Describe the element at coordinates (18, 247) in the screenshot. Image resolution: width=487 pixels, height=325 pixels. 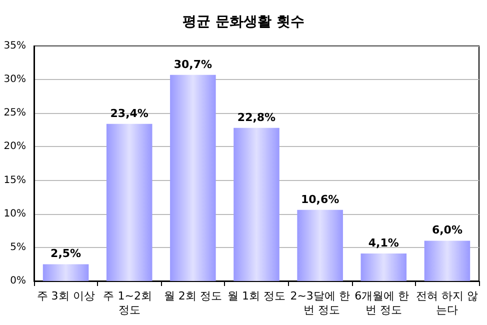
I see `y-tick-label: 5%` at that location.